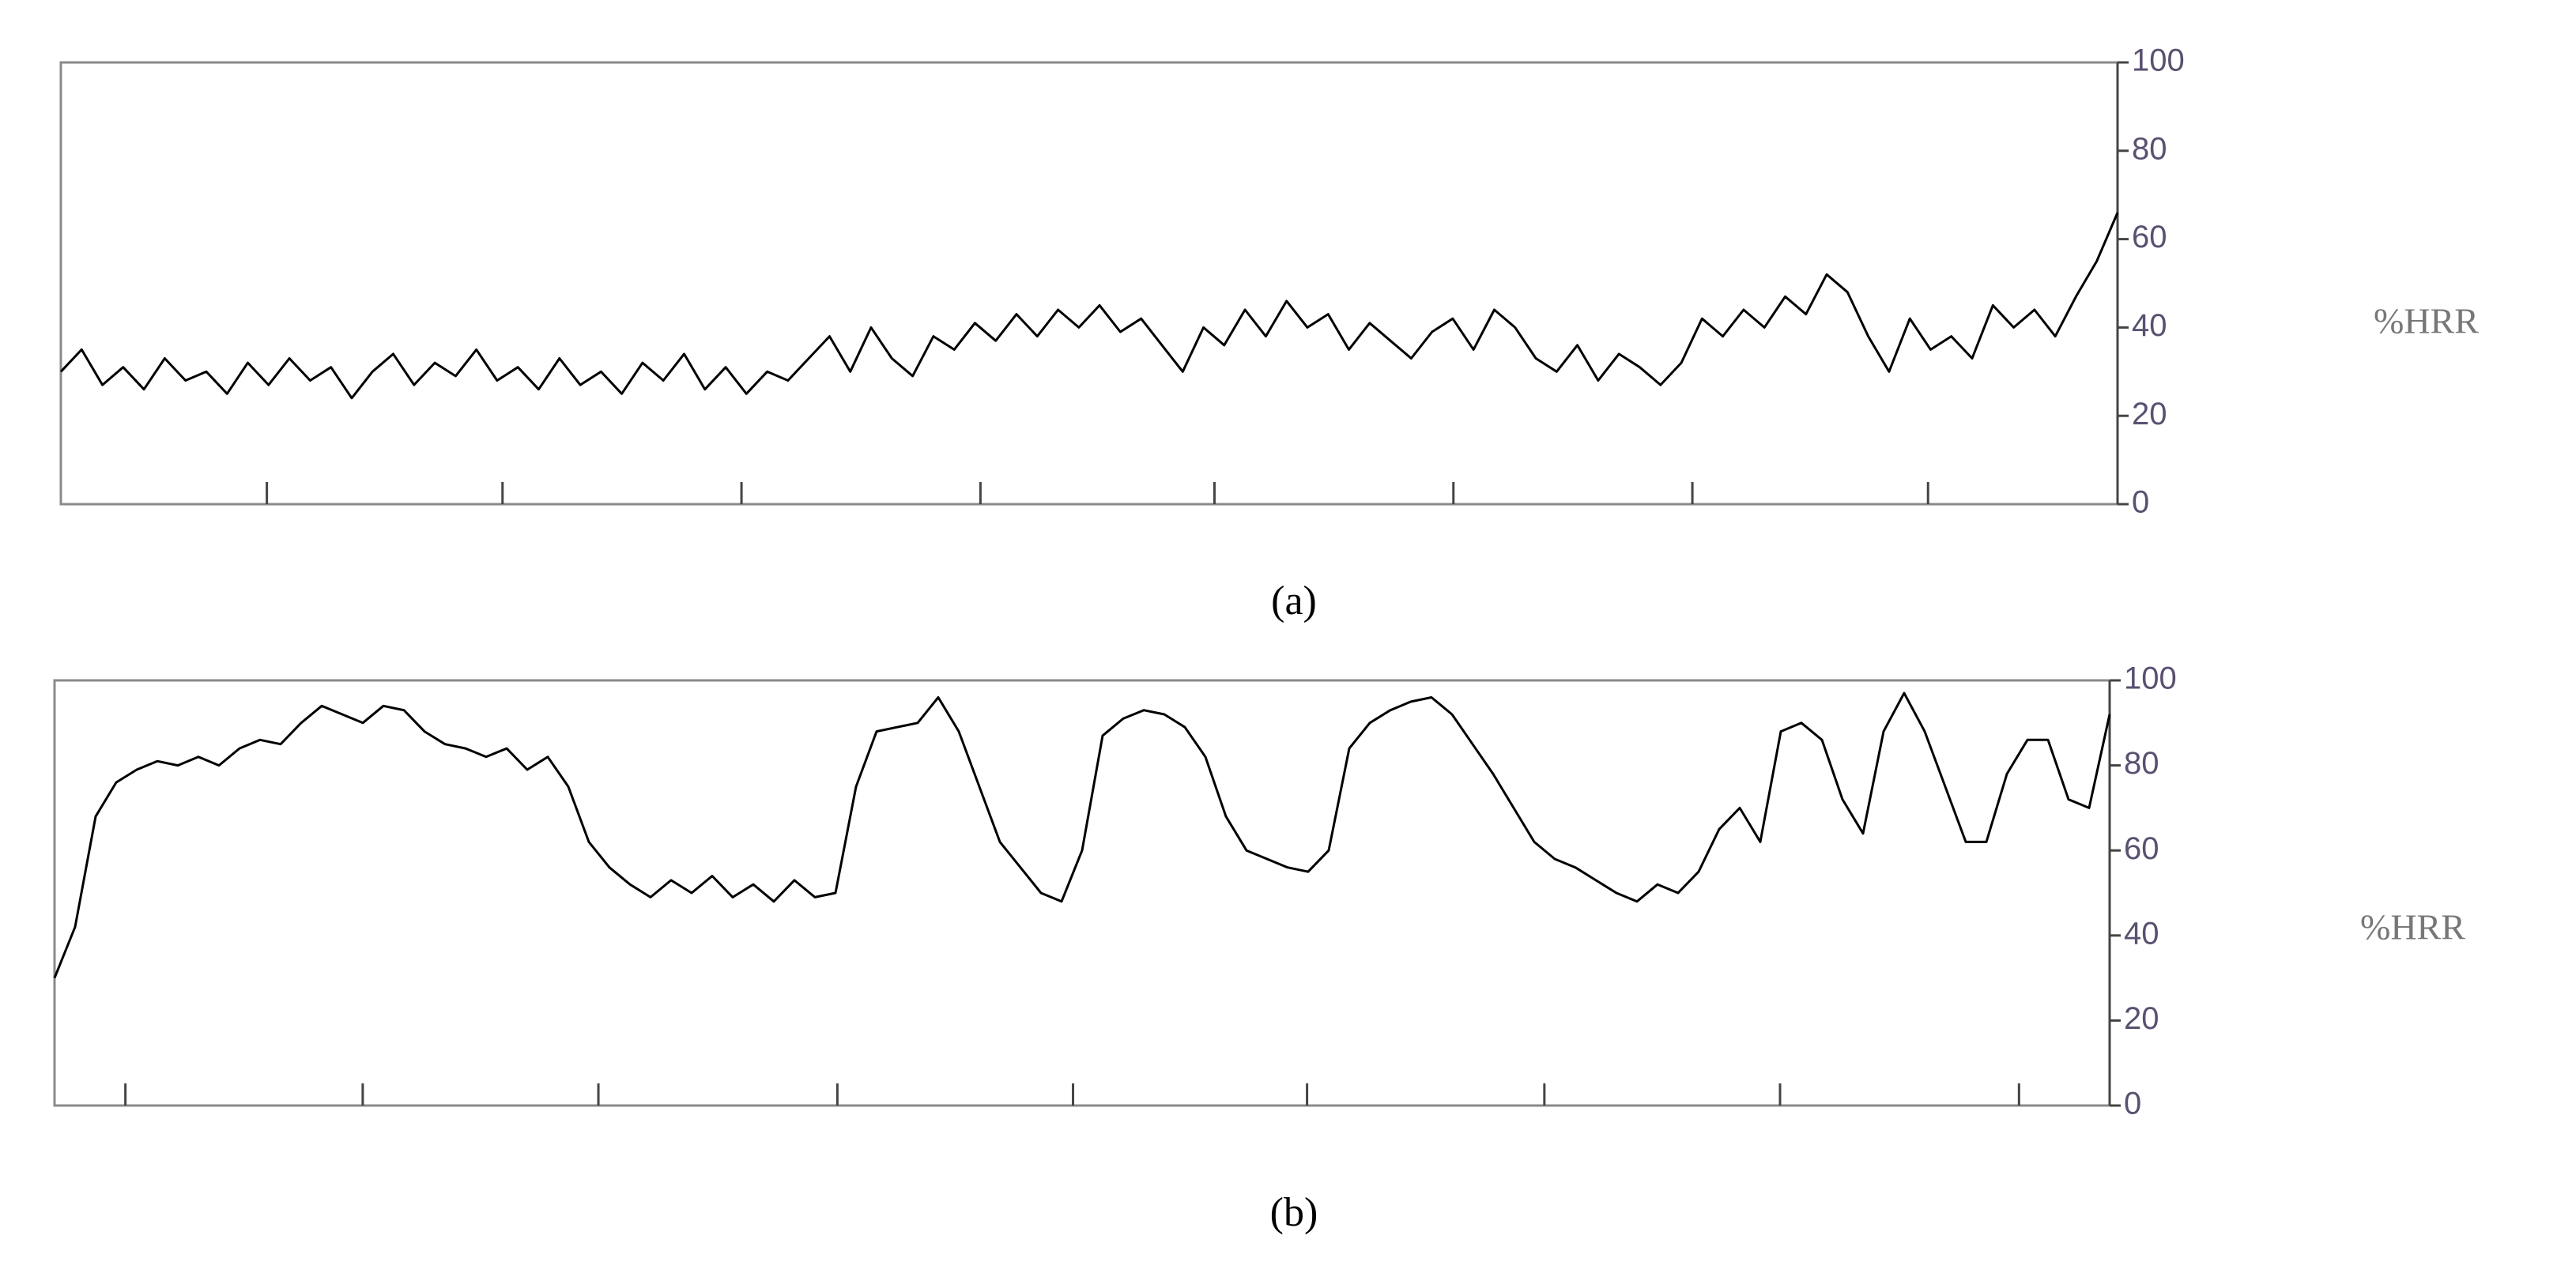  What do you see at coordinates (1089, 306) in the screenshot?
I see `data-line` at bounding box center [1089, 306].